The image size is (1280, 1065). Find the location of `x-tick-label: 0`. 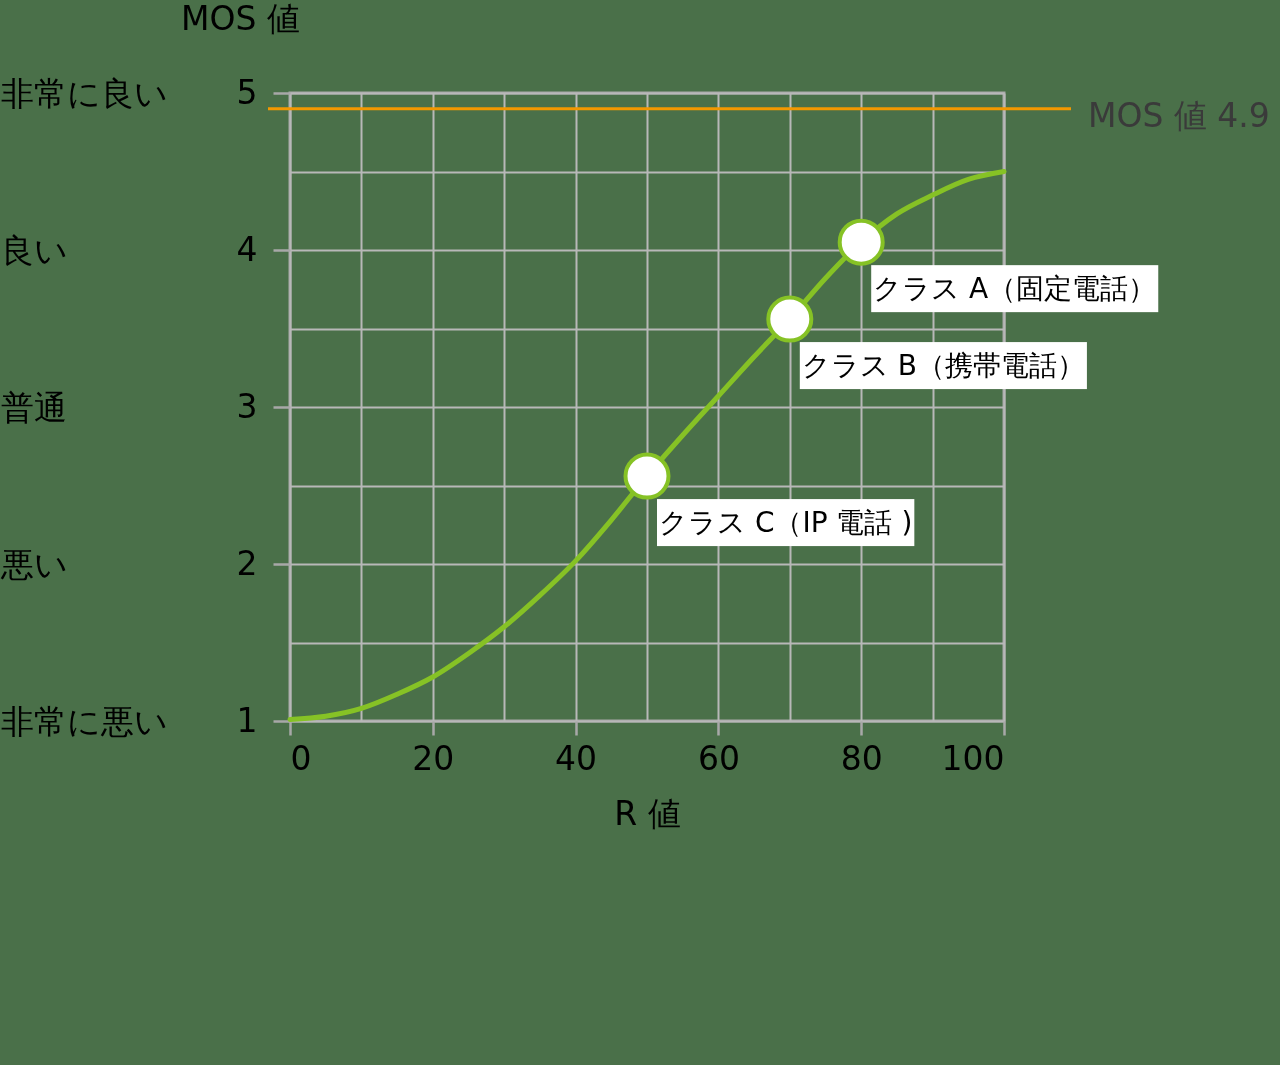

x-tick-label: 0 is located at coordinates (301, 758).